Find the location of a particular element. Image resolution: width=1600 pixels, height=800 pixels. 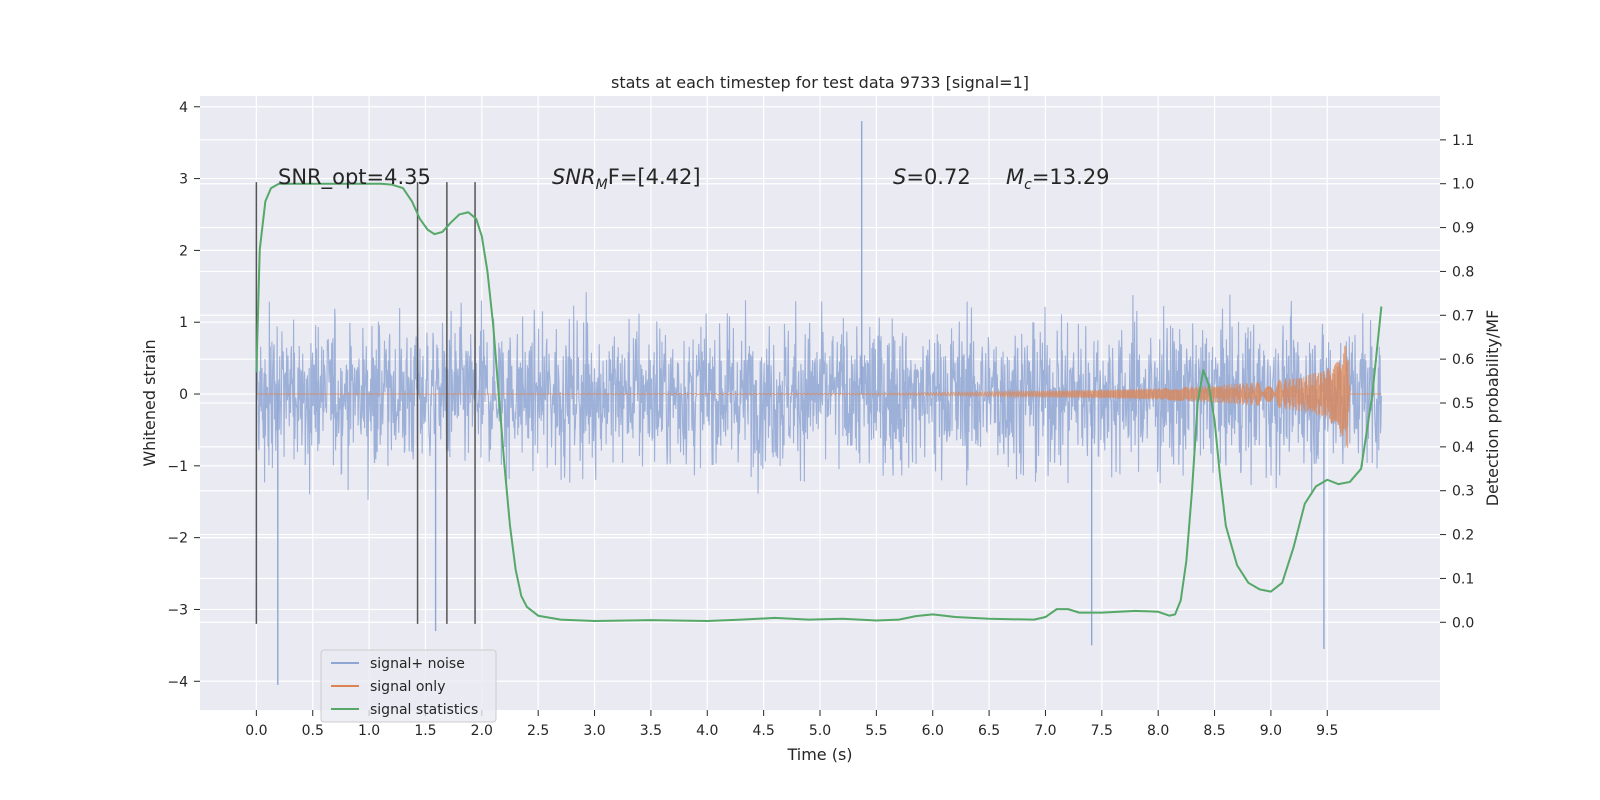

x-tick-label: 3.0 is located at coordinates (594, 731).